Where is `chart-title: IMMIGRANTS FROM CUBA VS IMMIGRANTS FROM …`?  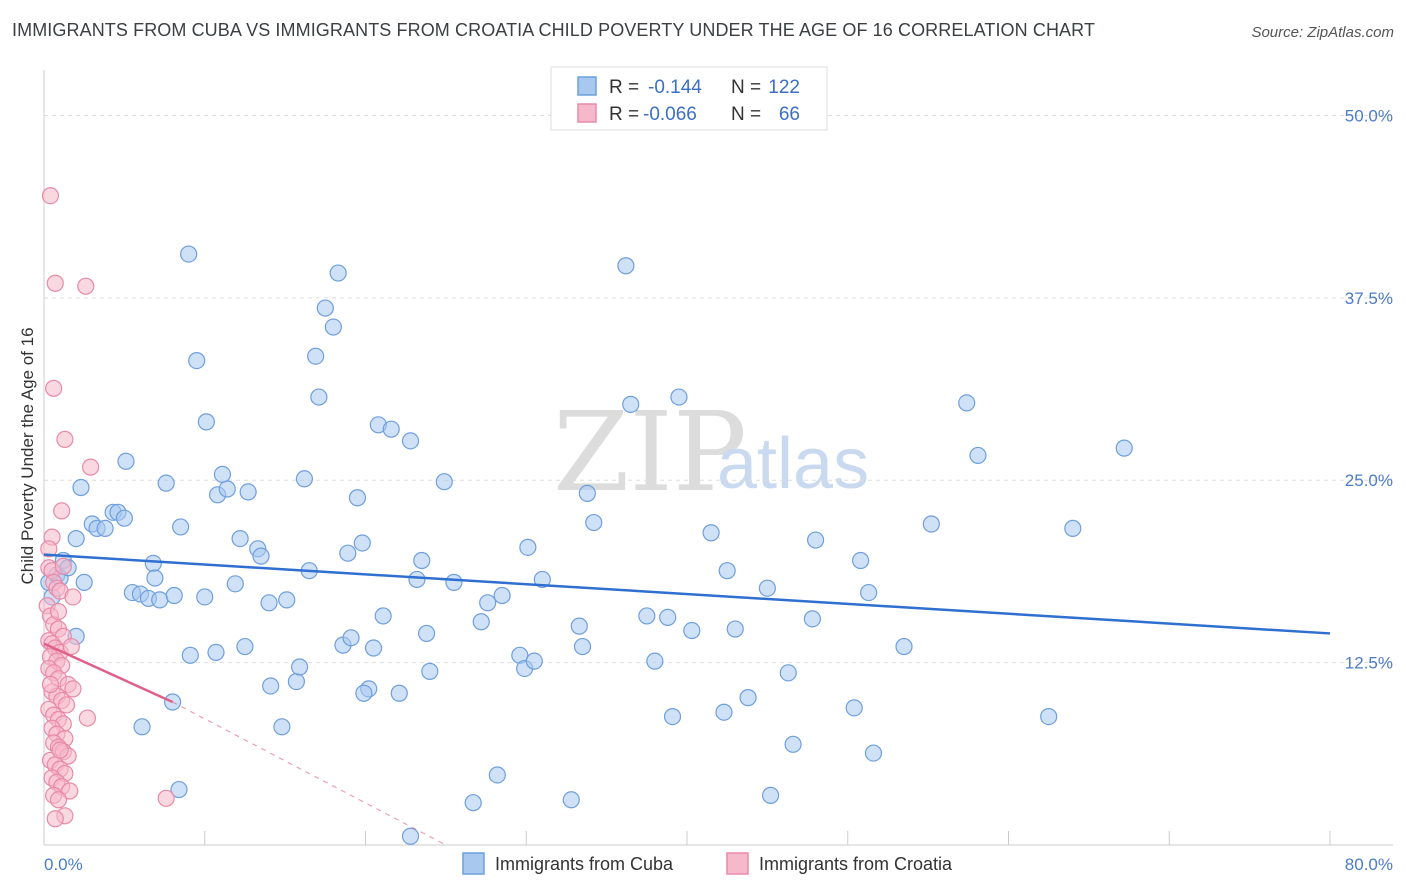
chart-title: IMMIGRANTS FROM CUBA VS IMMIGRANTS FROM … is located at coordinates (554, 30).